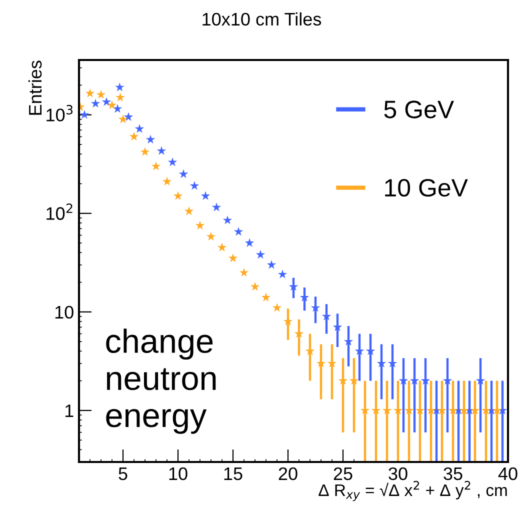 This screenshot has width=523, height=509. Describe the element at coordinates (35, 87) in the screenshot. I see `y-axis-title: Entries` at that location.